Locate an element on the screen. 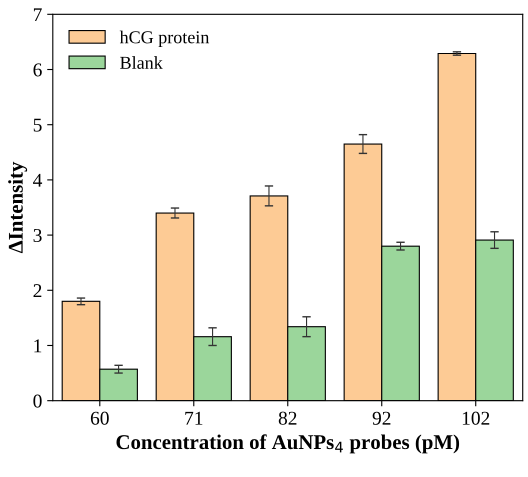 Image resolution: width=528 pixels, height=477 pixels. x-axis-title: Concentration of AuNPs$_{4}$ probes (pM) is located at coordinates (288, 444).